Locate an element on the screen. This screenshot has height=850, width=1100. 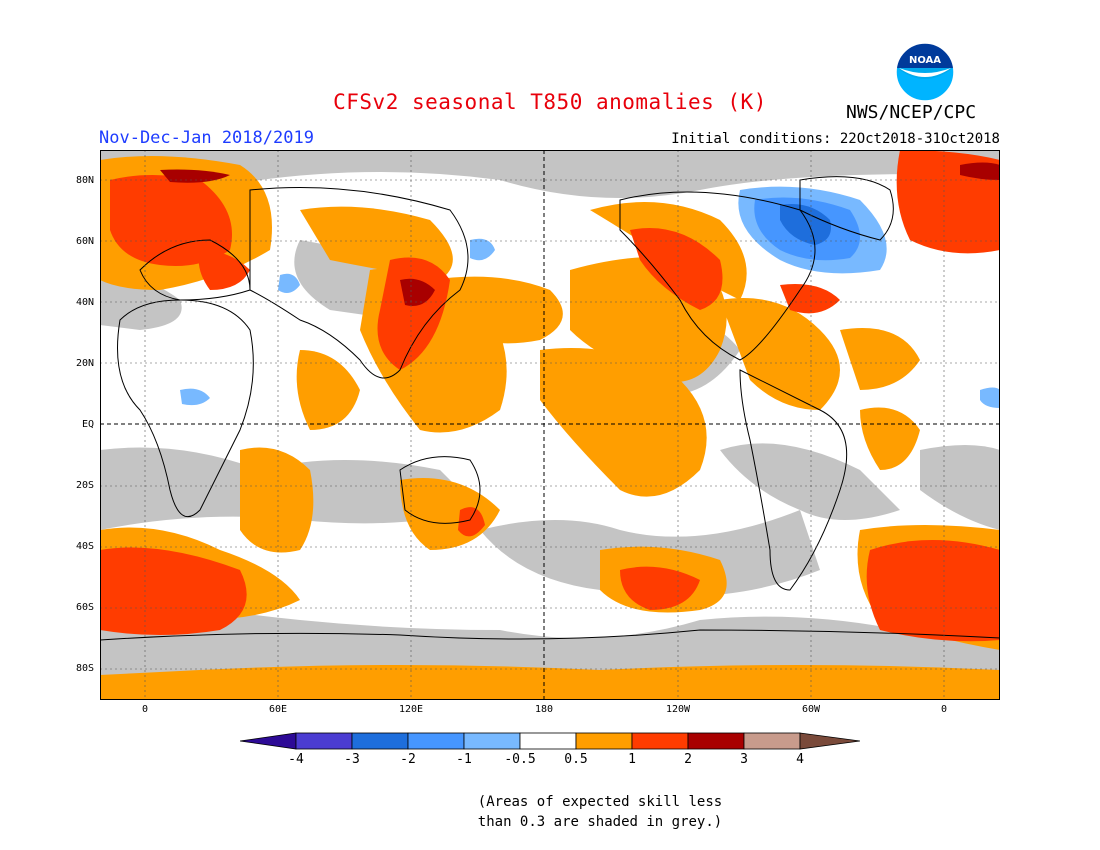
skill-note-line2: than 0.3 are shaded in grey.) is located at coordinates (600, 822).